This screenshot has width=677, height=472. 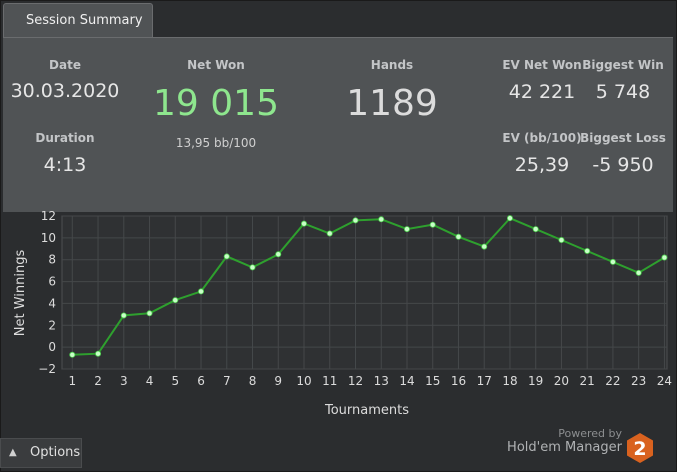 I want to click on x-tick-label: 4, so click(x=150, y=381).